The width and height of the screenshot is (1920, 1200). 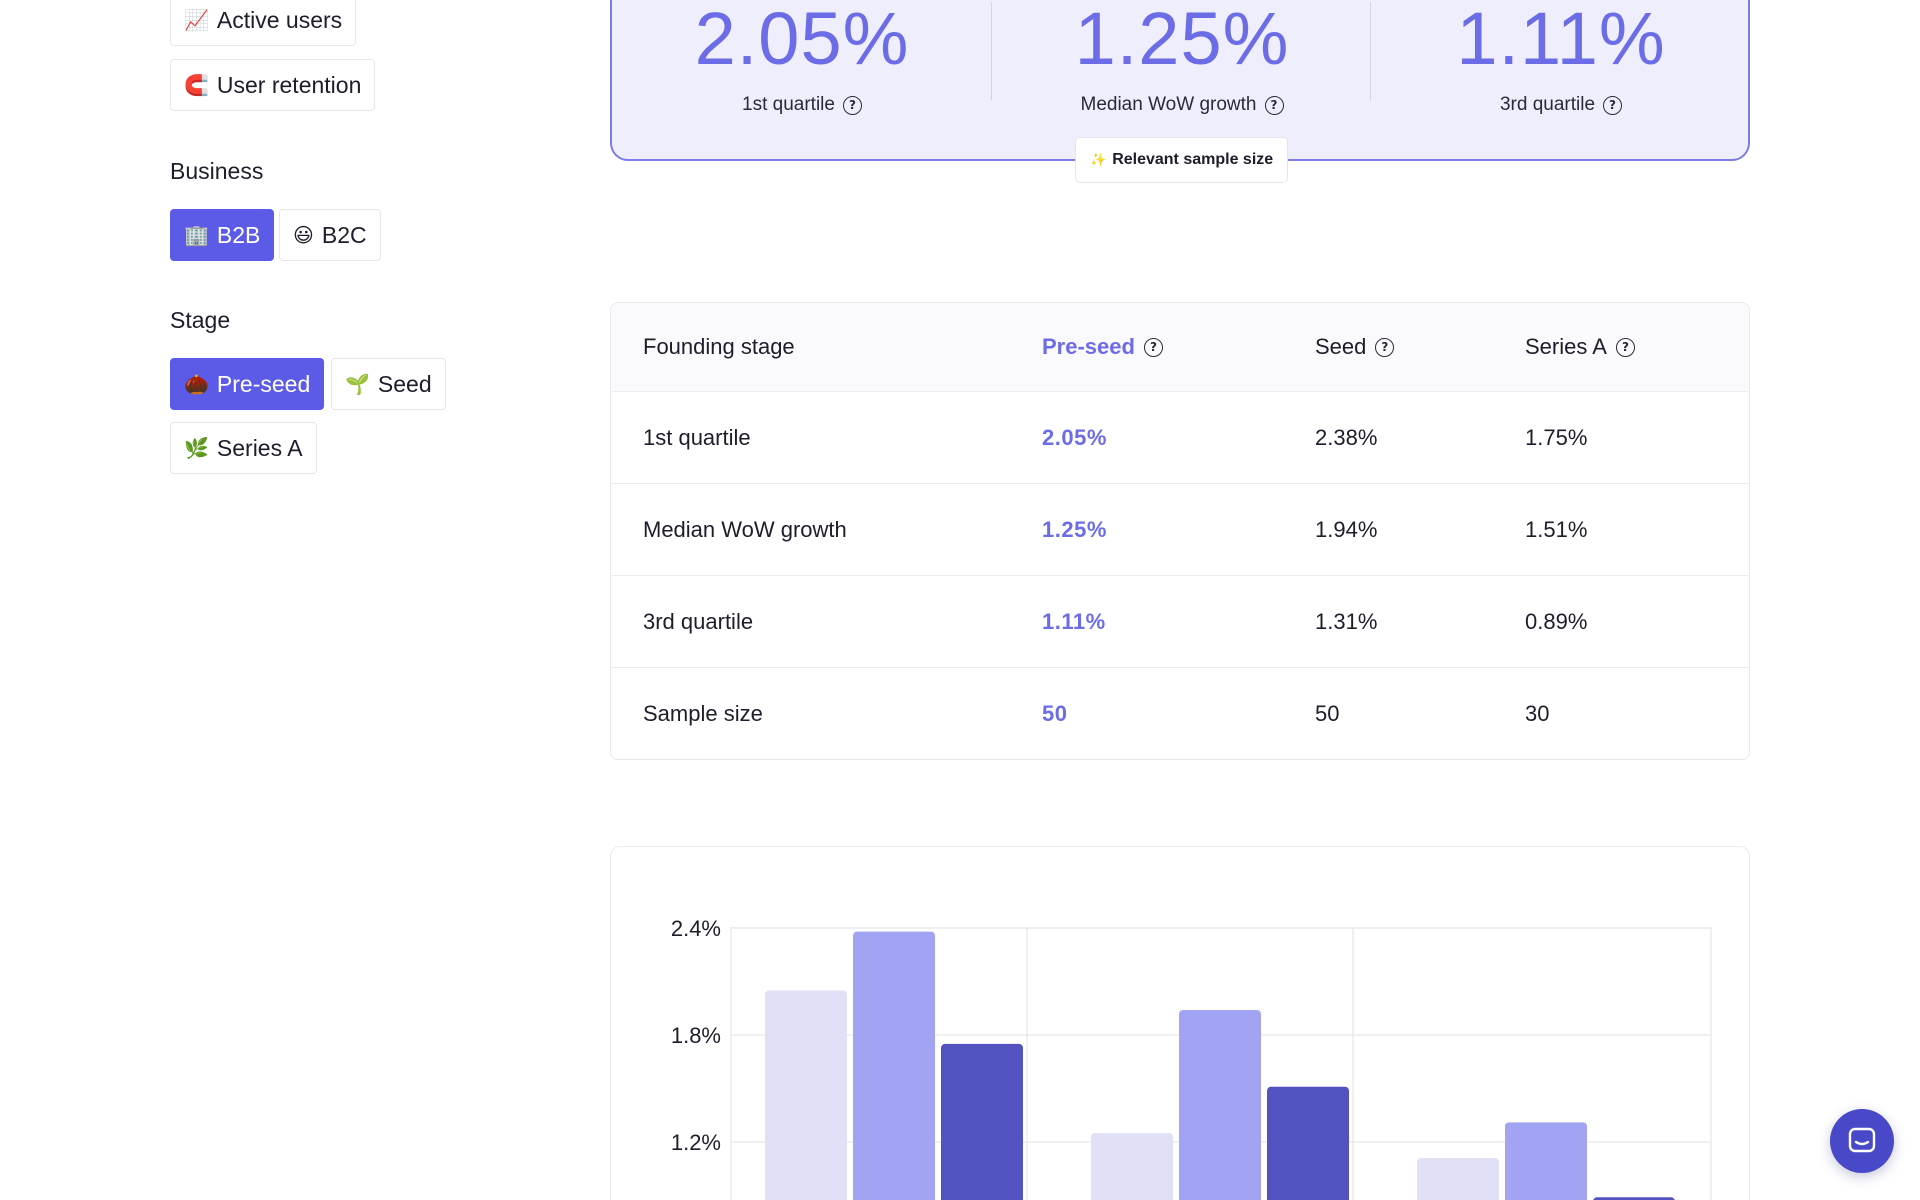 I want to click on stage-option-series-a: 🌿 Series A, so click(x=243, y=448).